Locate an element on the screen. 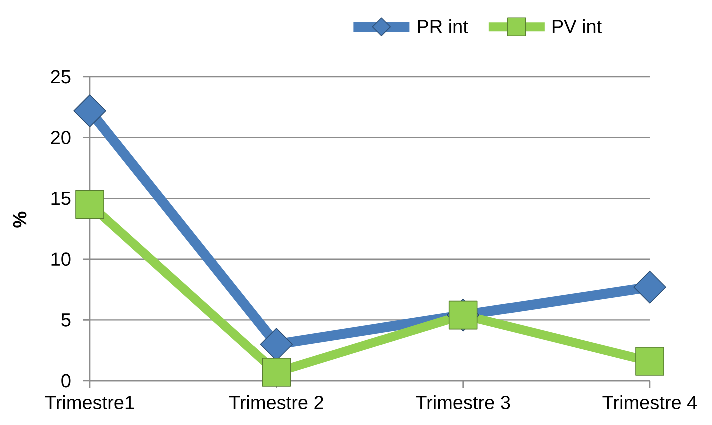 Image resolution: width=712 pixels, height=425 pixels. x-tick-label: Trimestre 3 is located at coordinates (463, 403).